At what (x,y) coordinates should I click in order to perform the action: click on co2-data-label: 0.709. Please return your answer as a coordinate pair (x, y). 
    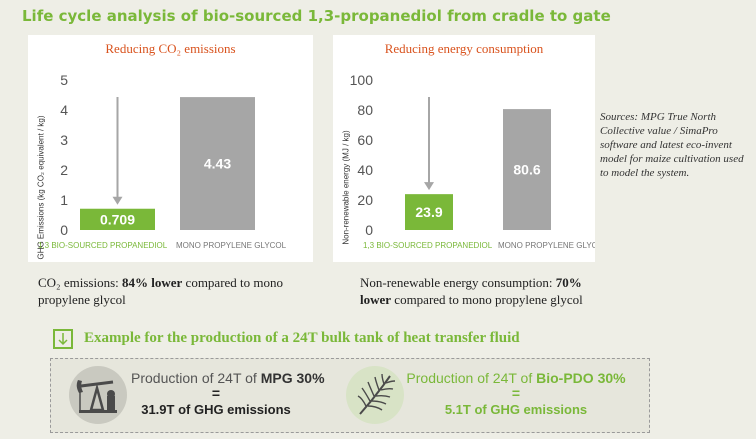
    Looking at the image, I should click on (117, 219).